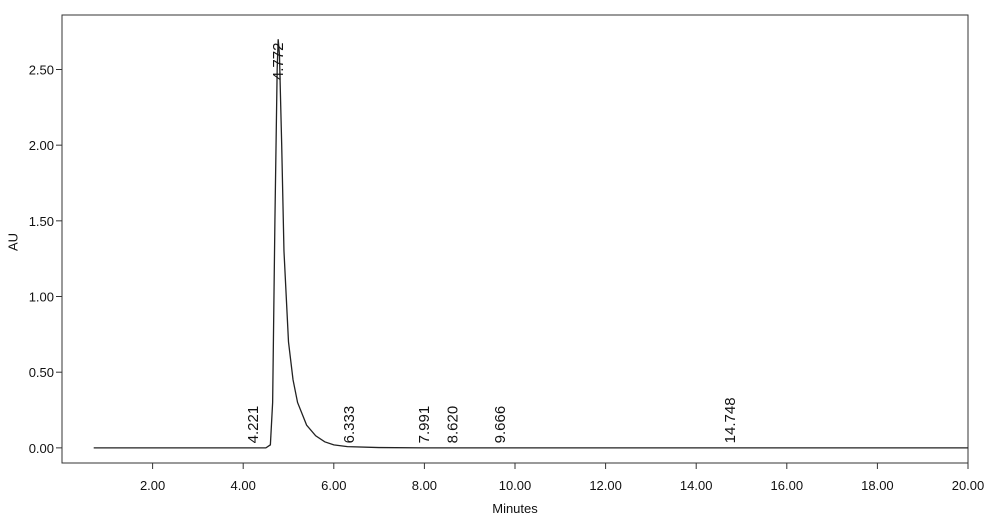  Describe the element at coordinates (787, 485) in the screenshot. I see `x-tick-label: 16.00` at that location.